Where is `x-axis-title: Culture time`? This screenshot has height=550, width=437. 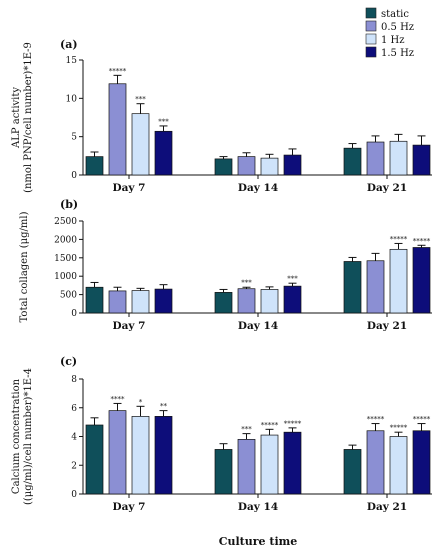
x-axis-title: Culture time is located at coordinates (258, 541).